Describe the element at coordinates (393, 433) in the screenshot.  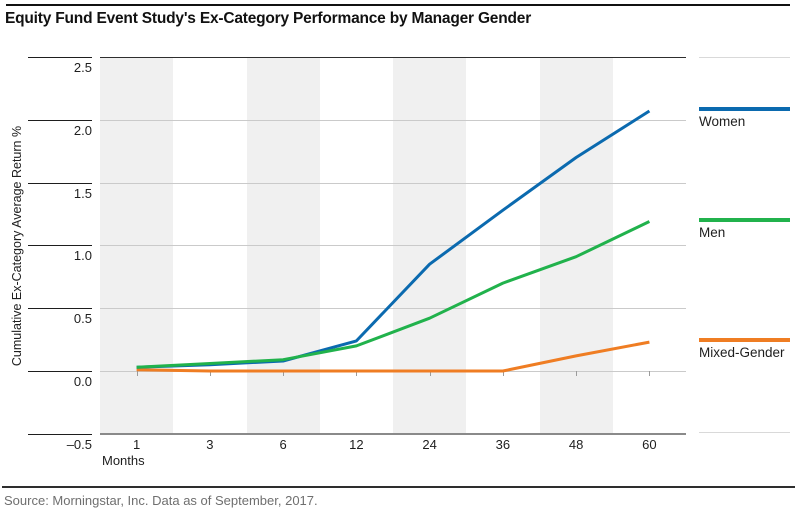
I see `x-axis-line` at that location.